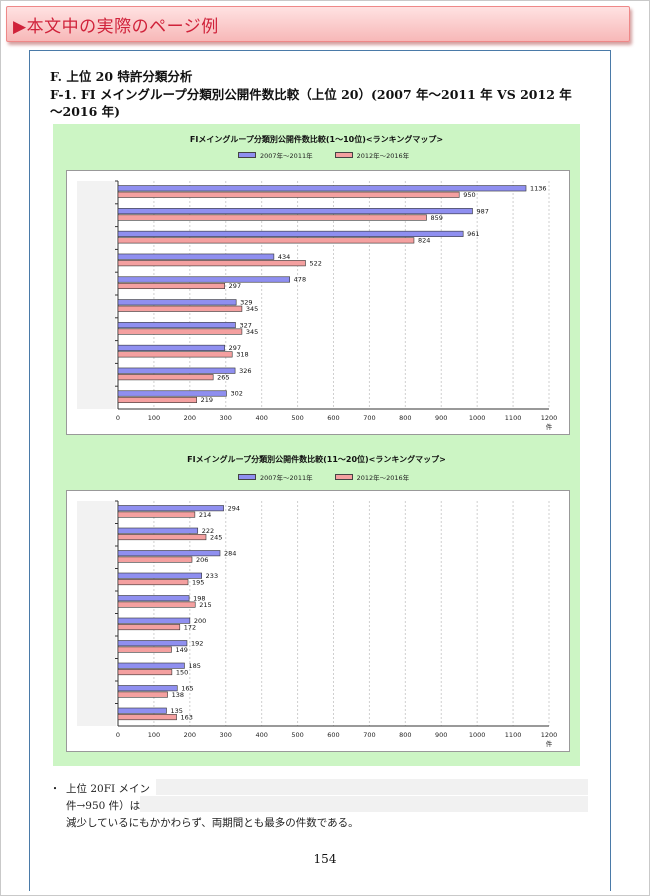 The width and height of the screenshot is (650, 896). What do you see at coordinates (182, 672) in the screenshot?
I see `data-label: 150` at bounding box center [182, 672].